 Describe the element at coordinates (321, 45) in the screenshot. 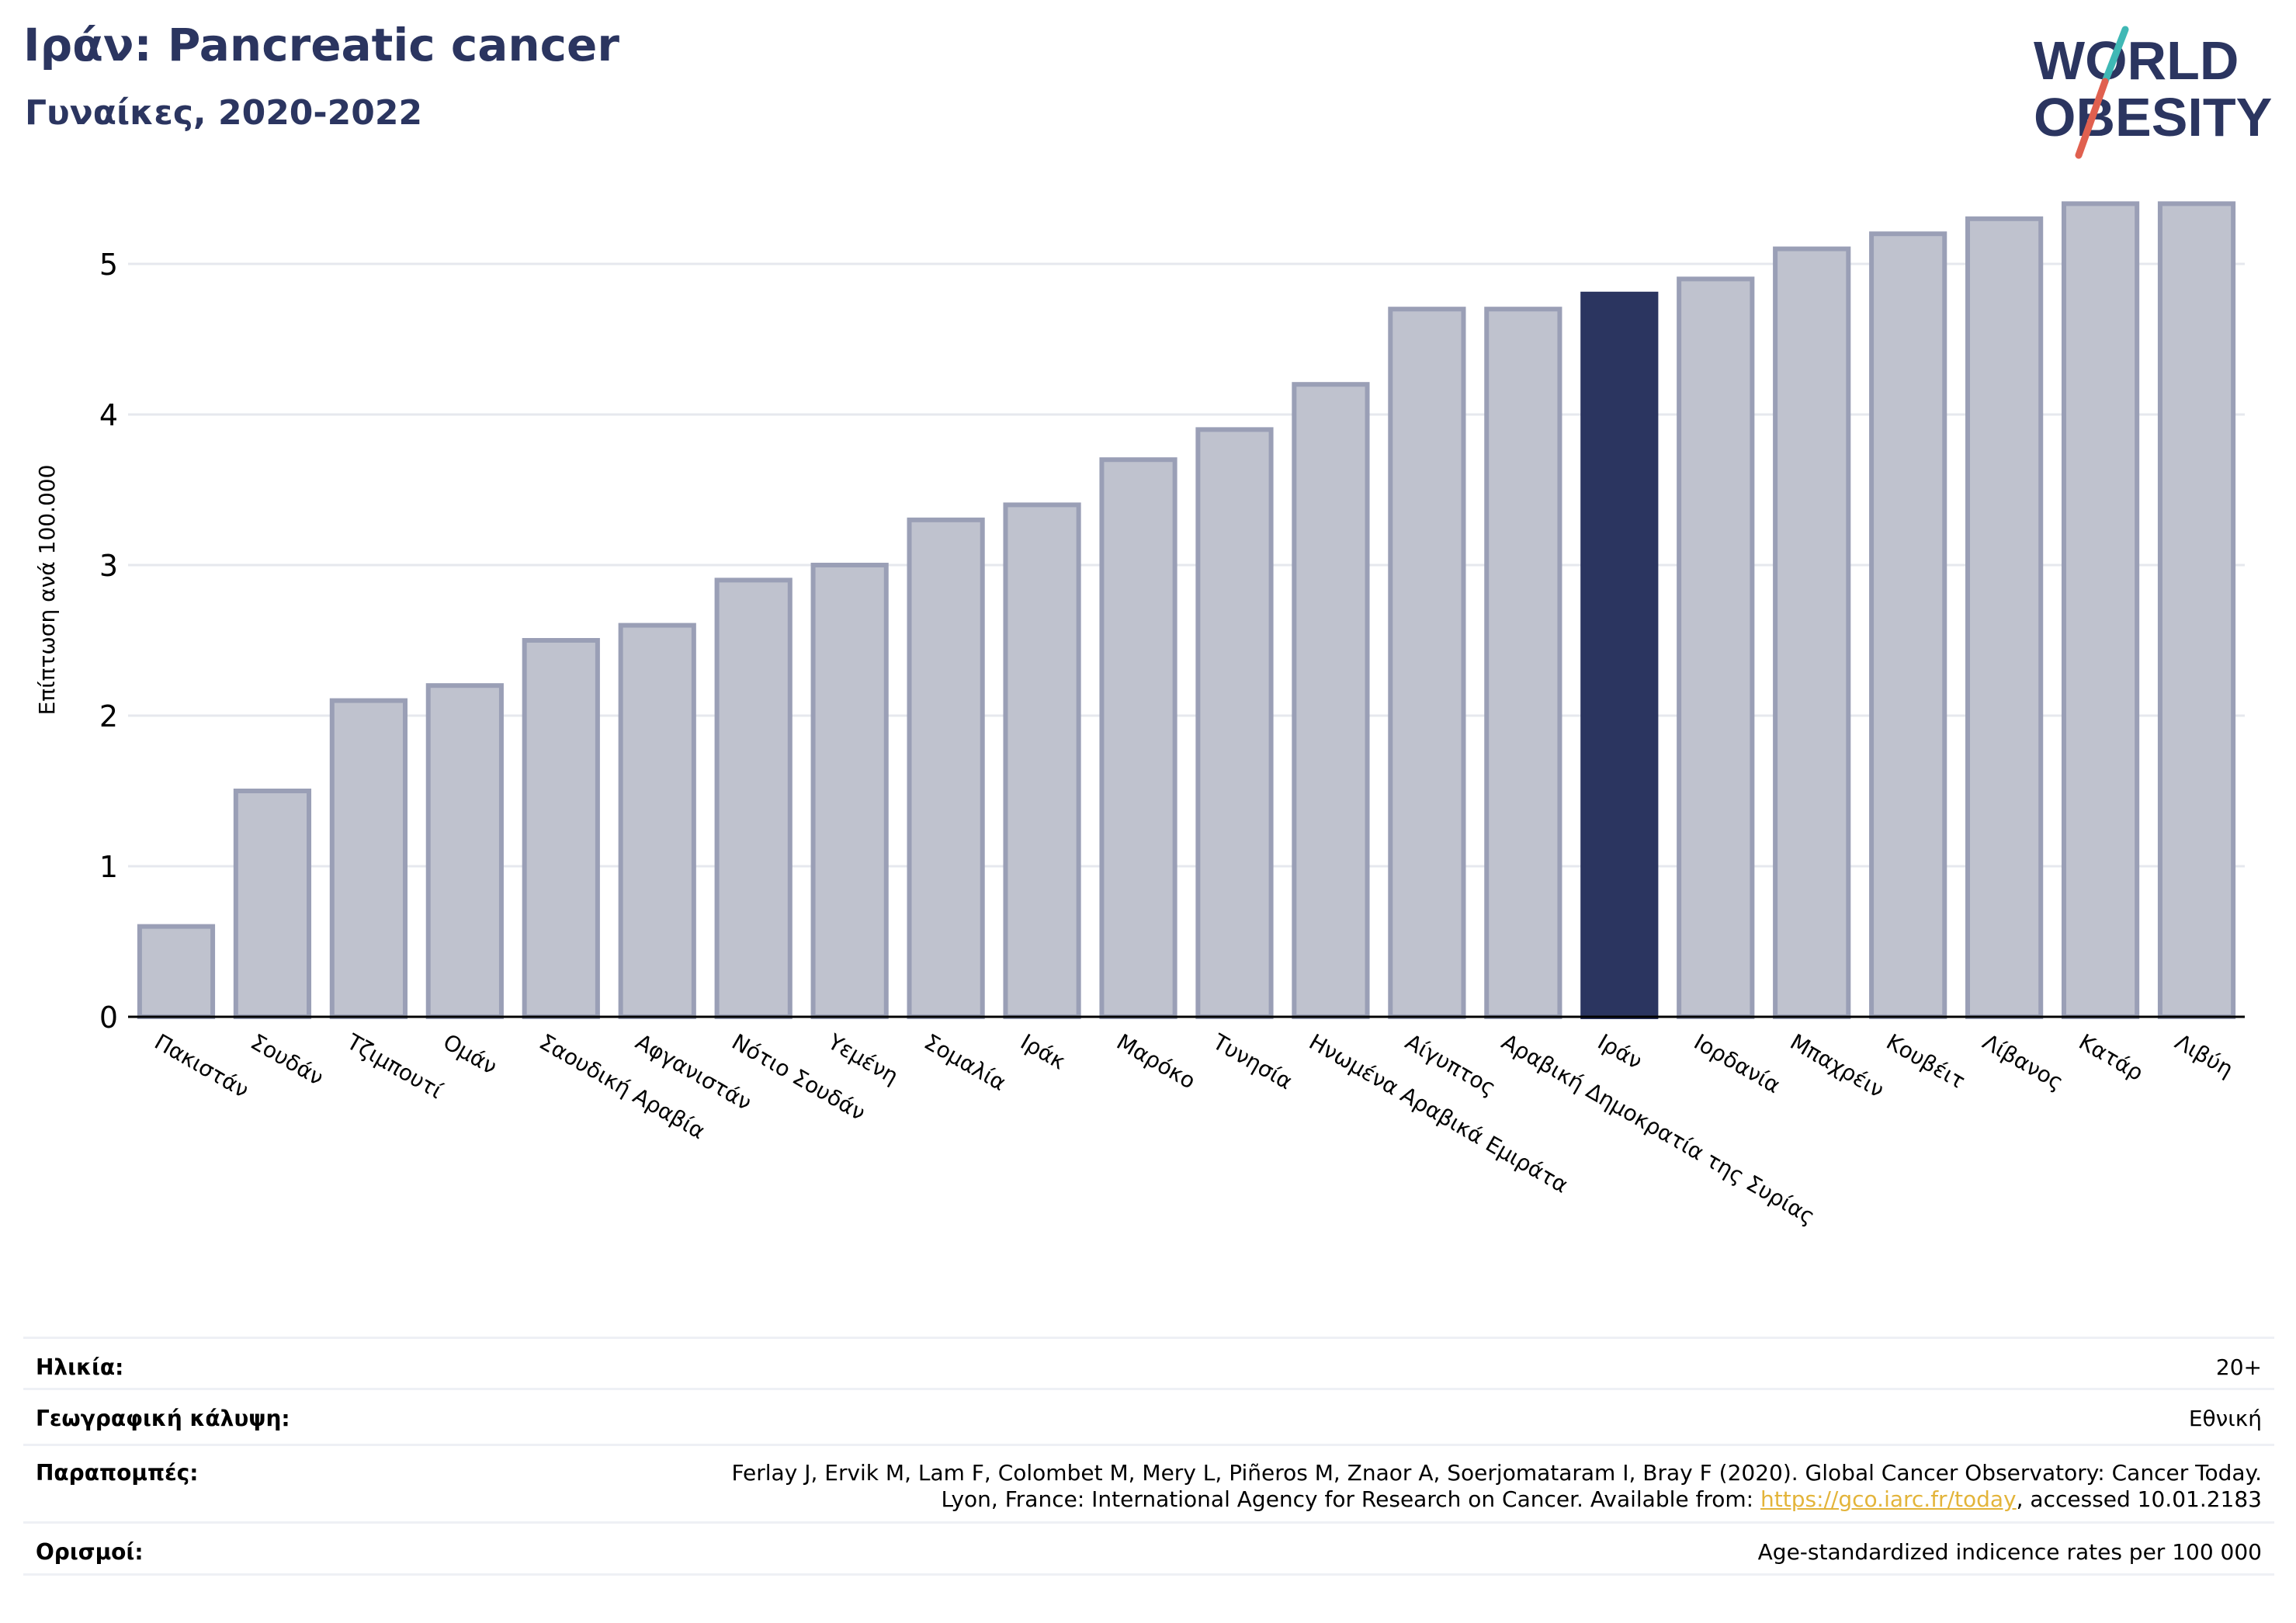

I see `chart-title: Ιράν: Pancreatic cancer` at that location.